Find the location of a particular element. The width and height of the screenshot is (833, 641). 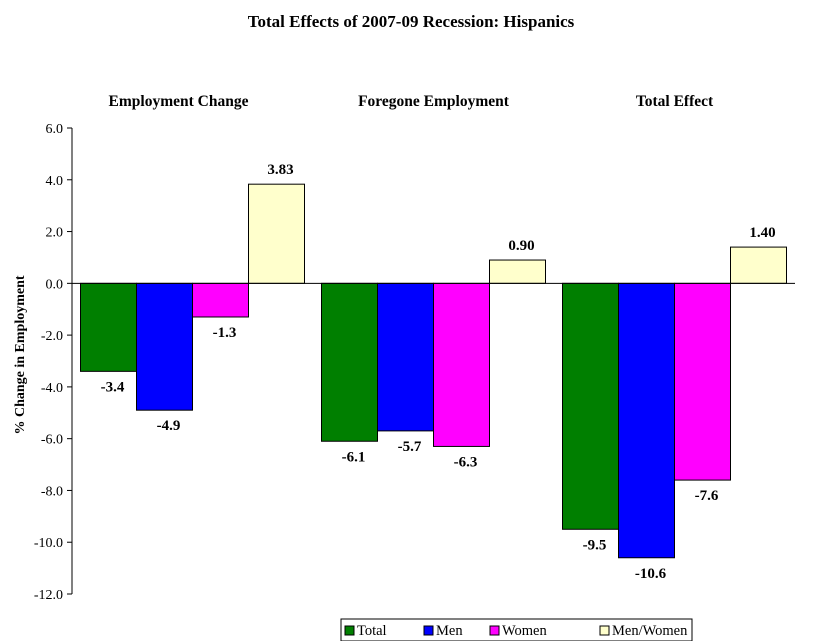

y-axis-label: % Change in Employment is located at coordinates (20, 354).